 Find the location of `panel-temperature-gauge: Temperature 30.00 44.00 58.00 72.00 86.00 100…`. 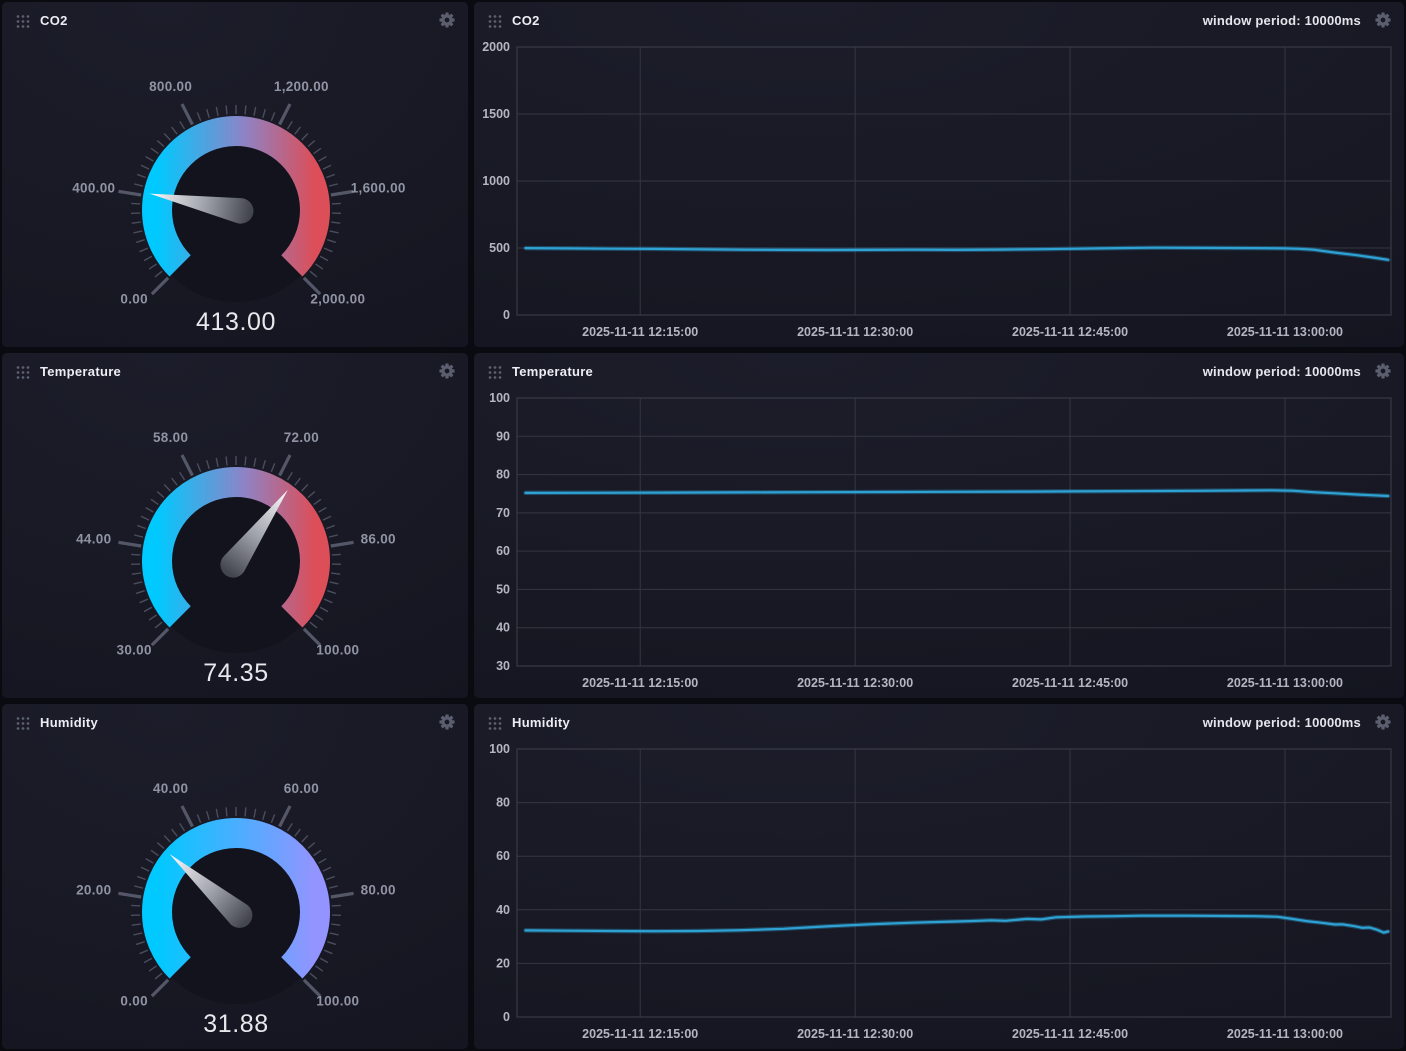

panel-temperature-gauge: Temperature 30.00 44.00 58.00 72.00 86.00 100… is located at coordinates (235, 525).